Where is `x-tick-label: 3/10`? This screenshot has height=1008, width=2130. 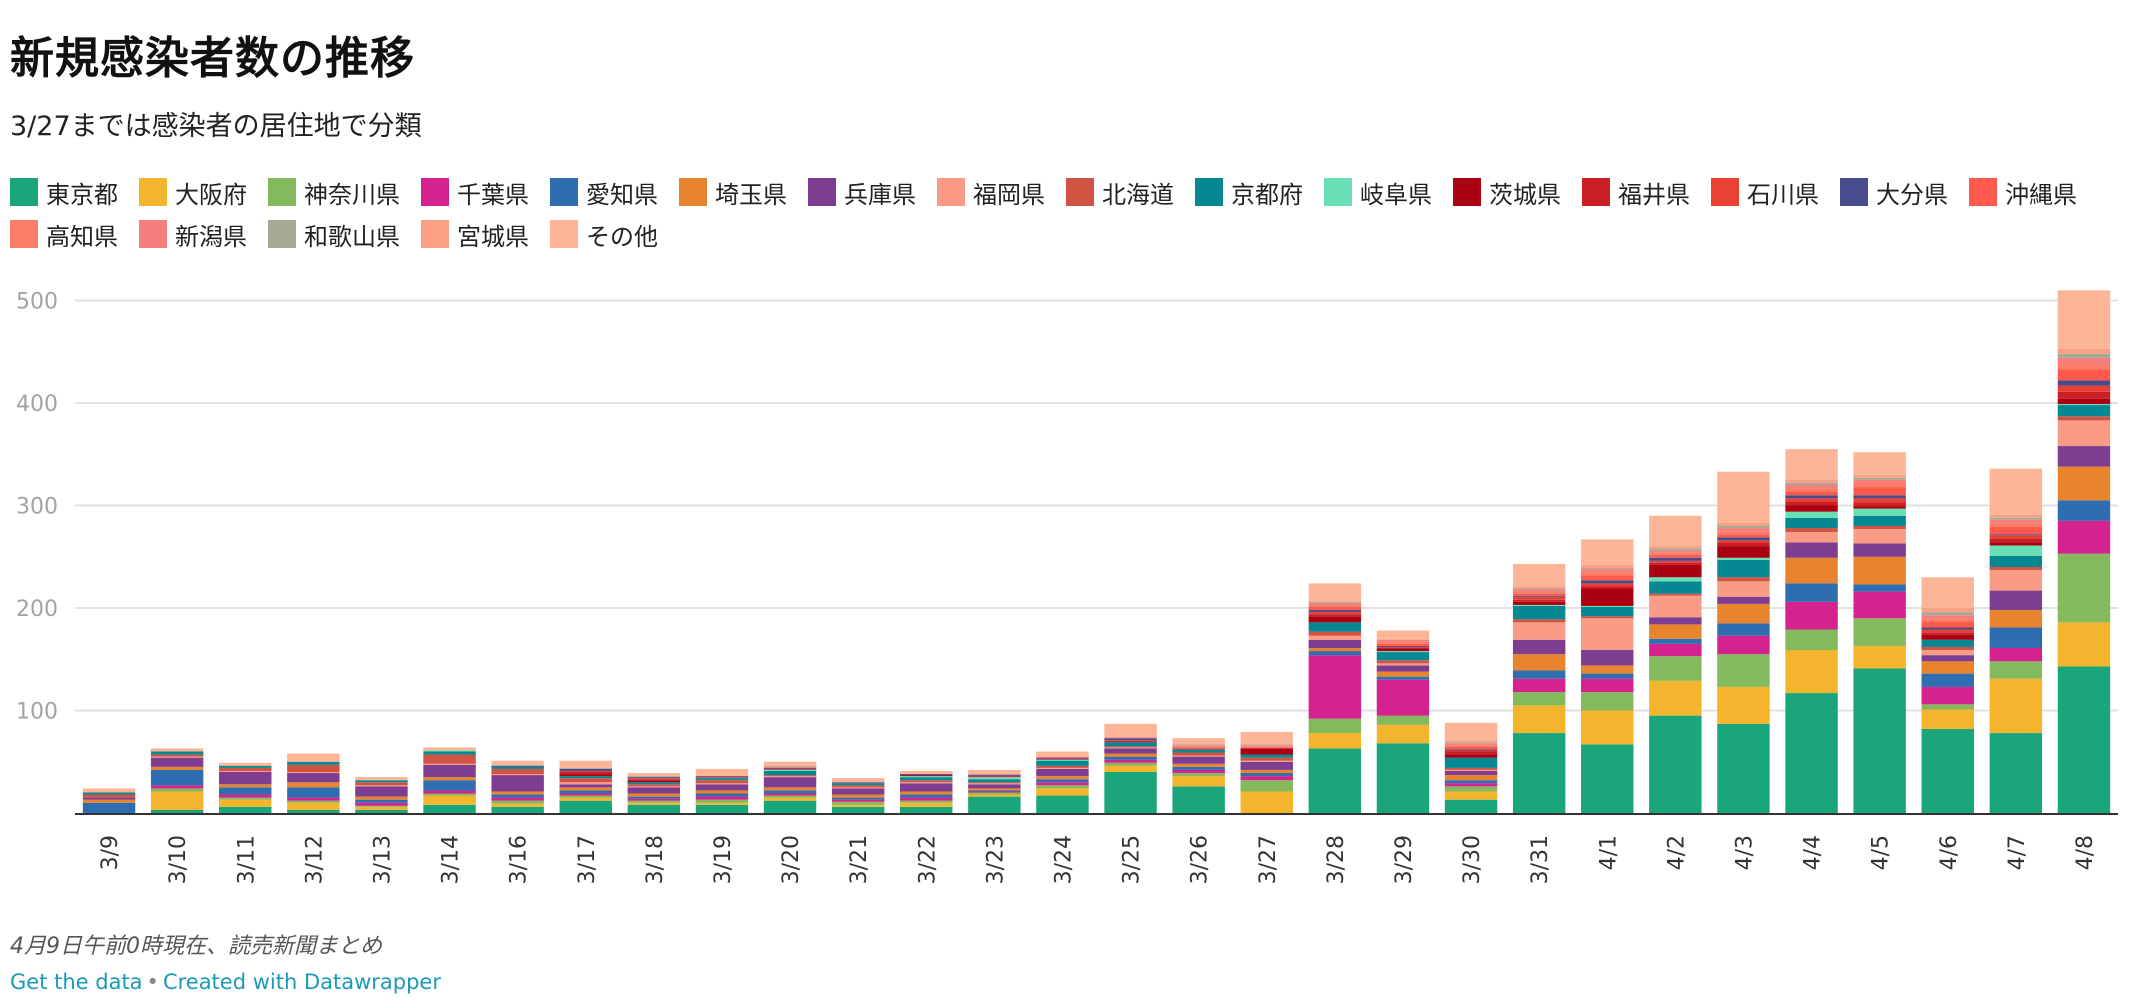 x-tick-label: 3/10 is located at coordinates (178, 859).